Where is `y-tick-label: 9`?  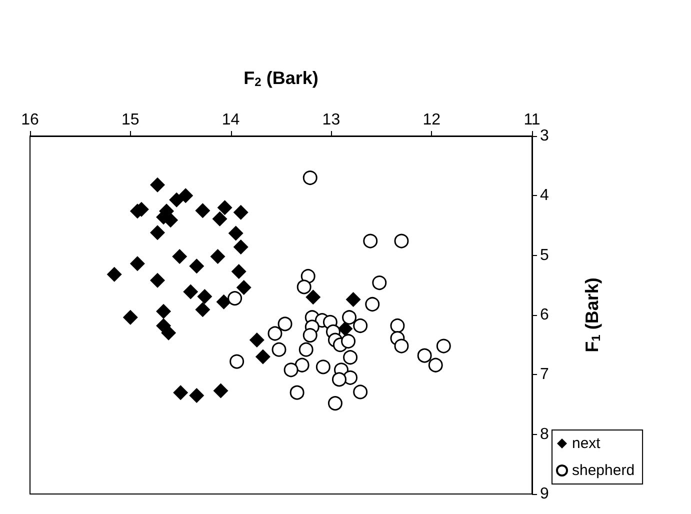 y-tick-label: 9 is located at coordinates (544, 494).